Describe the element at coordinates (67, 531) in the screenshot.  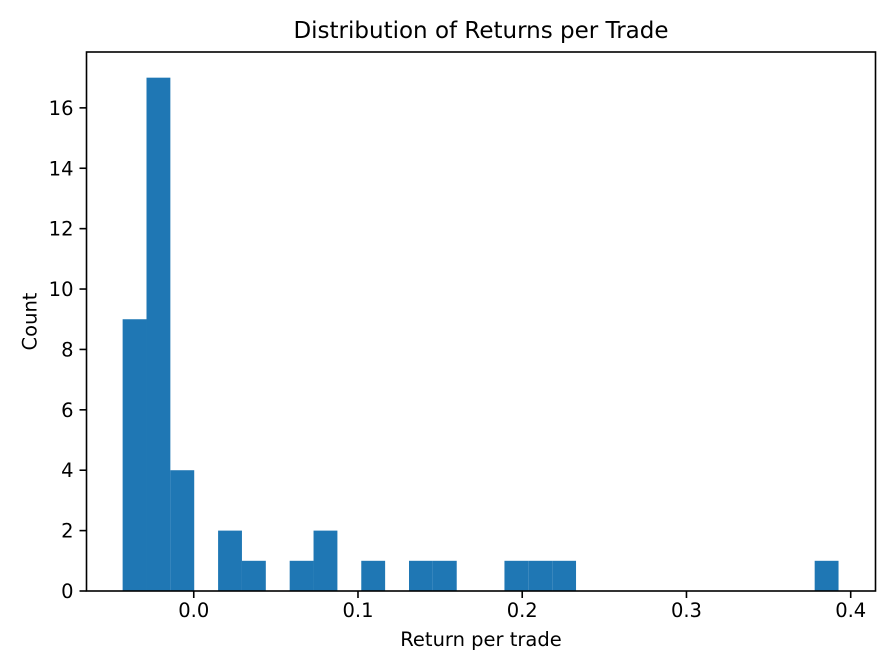
I see `y-tick-label: 2` at that location.